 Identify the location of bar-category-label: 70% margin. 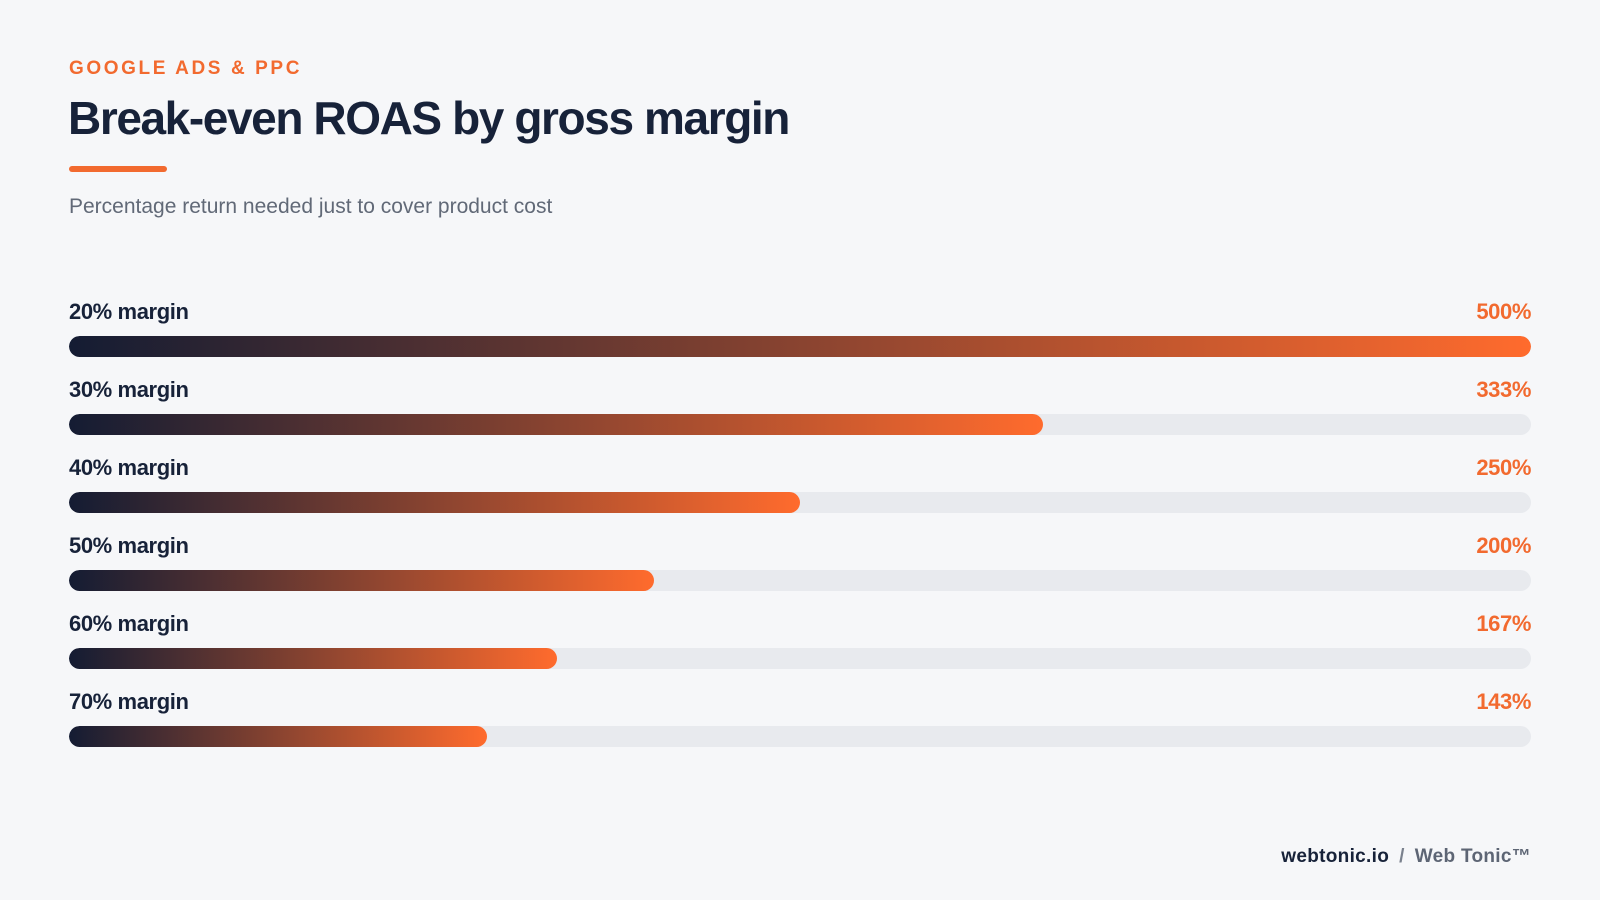
(129, 701).